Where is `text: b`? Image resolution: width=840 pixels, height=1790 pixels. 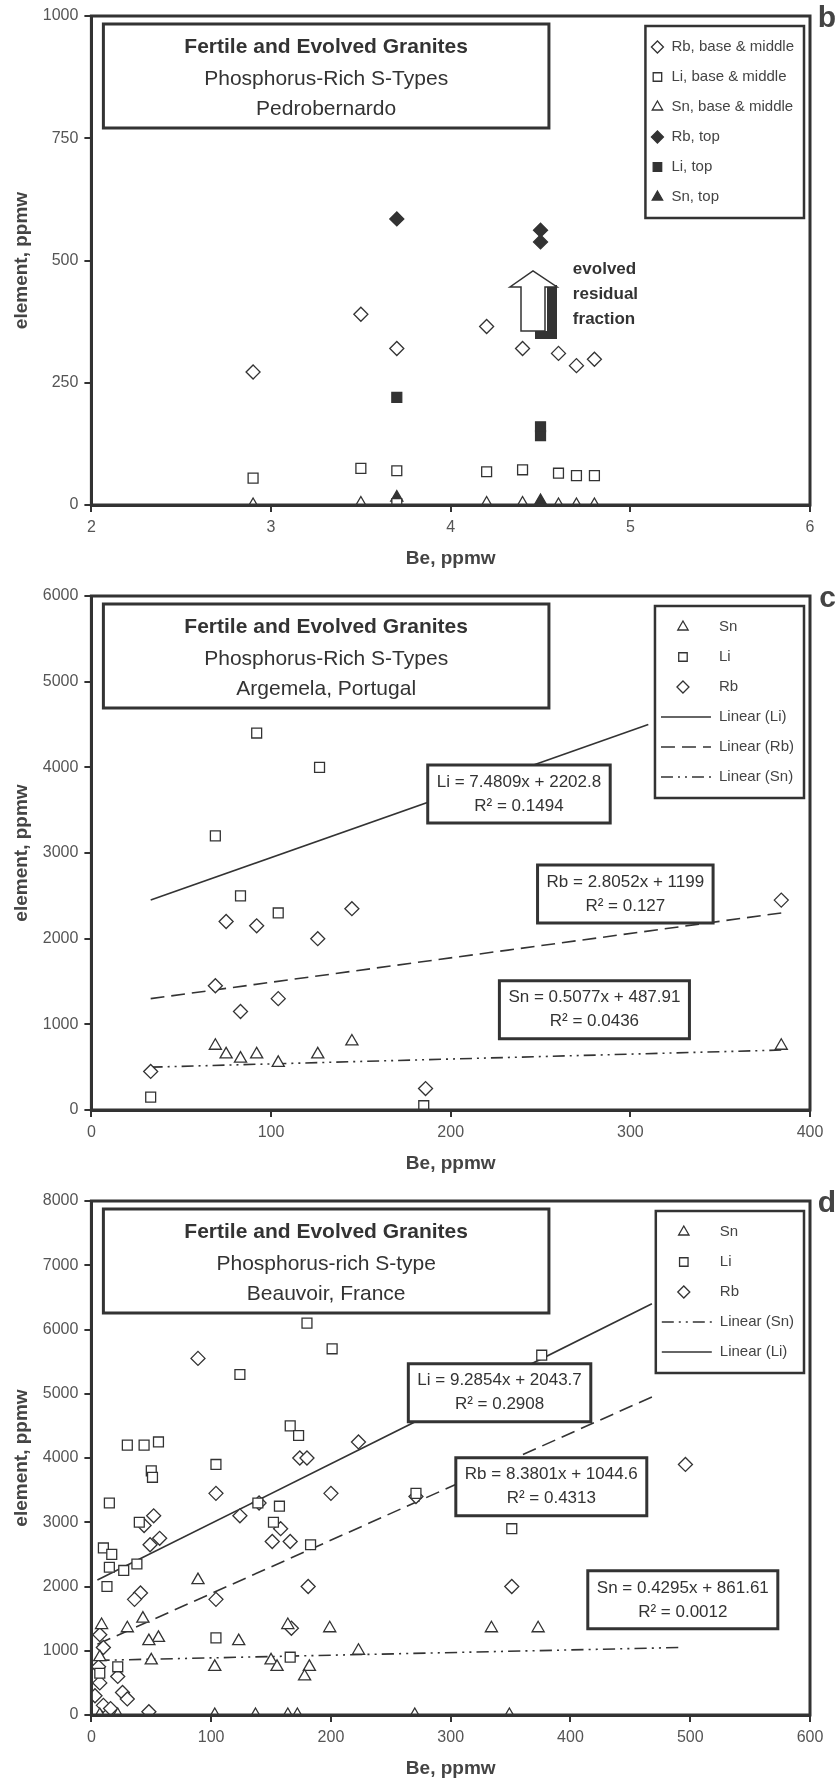
text: b is located at coordinates (826, 17).